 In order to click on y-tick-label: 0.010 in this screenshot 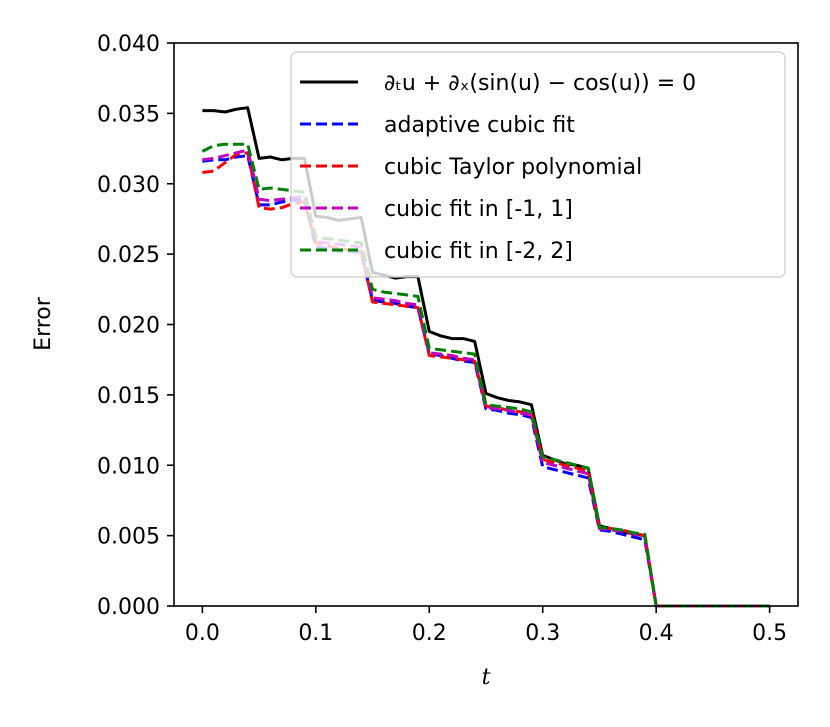, I will do `click(128, 466)`.